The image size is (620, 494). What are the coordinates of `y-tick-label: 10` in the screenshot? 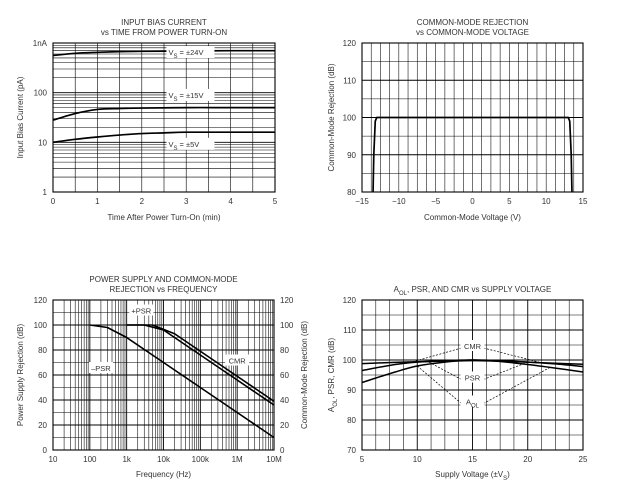 It's located at (42, 142).